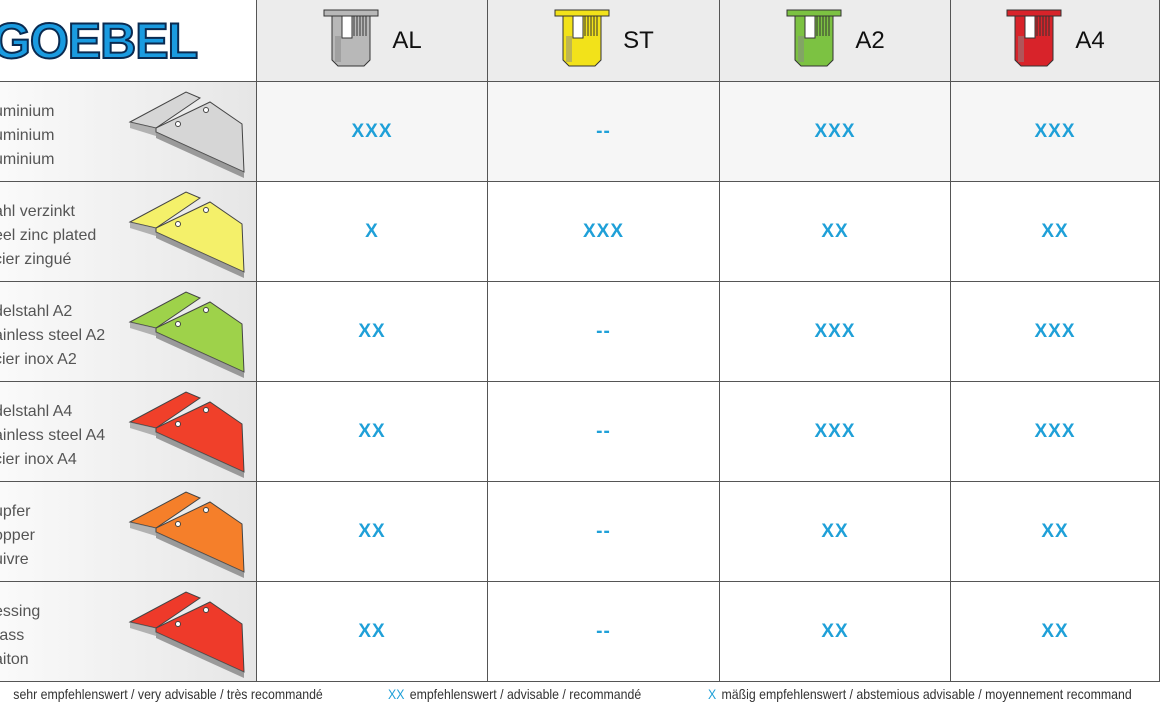  I want to click on legend-key: X, so click(712, 694).